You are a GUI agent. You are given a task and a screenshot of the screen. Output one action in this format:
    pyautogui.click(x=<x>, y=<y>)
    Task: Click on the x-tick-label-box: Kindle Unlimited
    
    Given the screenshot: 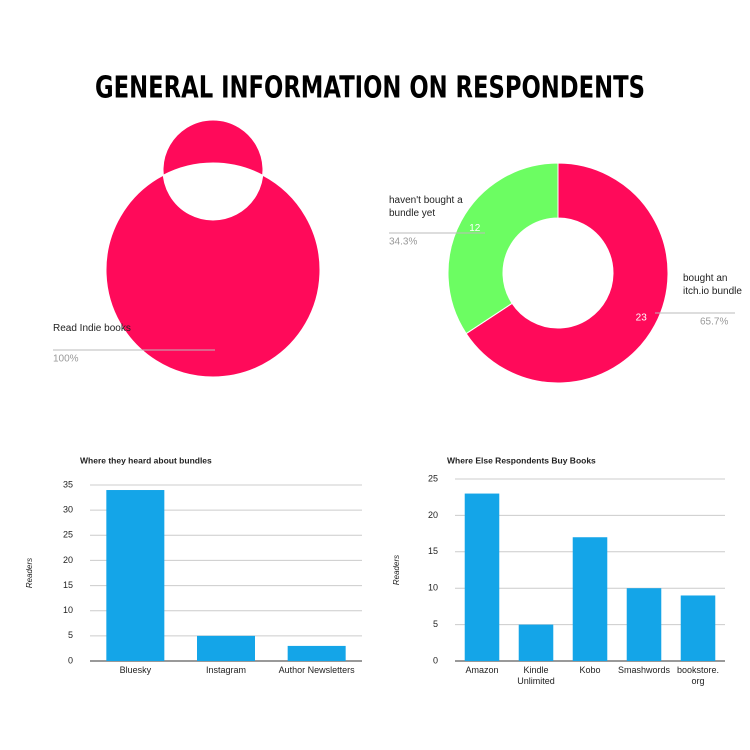 What is the action you would take?
    pyautogui.click(x=536, y=675)
    